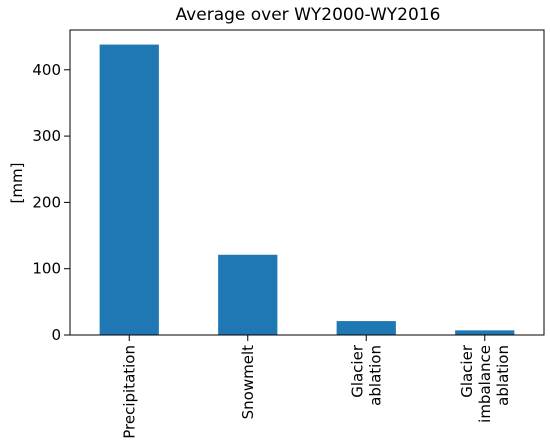 This screenshot has height=443, width=550. What do you see at coordinates (46, 202) in the screenshot?
I see `y-tick-label-2: 200` at bounding box center [46, 202].